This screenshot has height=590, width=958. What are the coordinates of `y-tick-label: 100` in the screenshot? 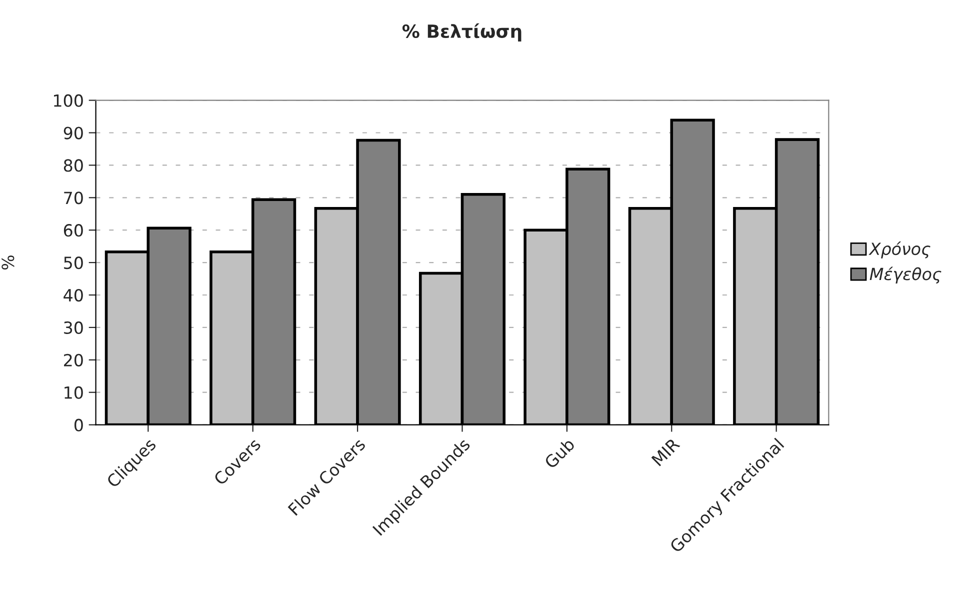 It's located at (68, 100).